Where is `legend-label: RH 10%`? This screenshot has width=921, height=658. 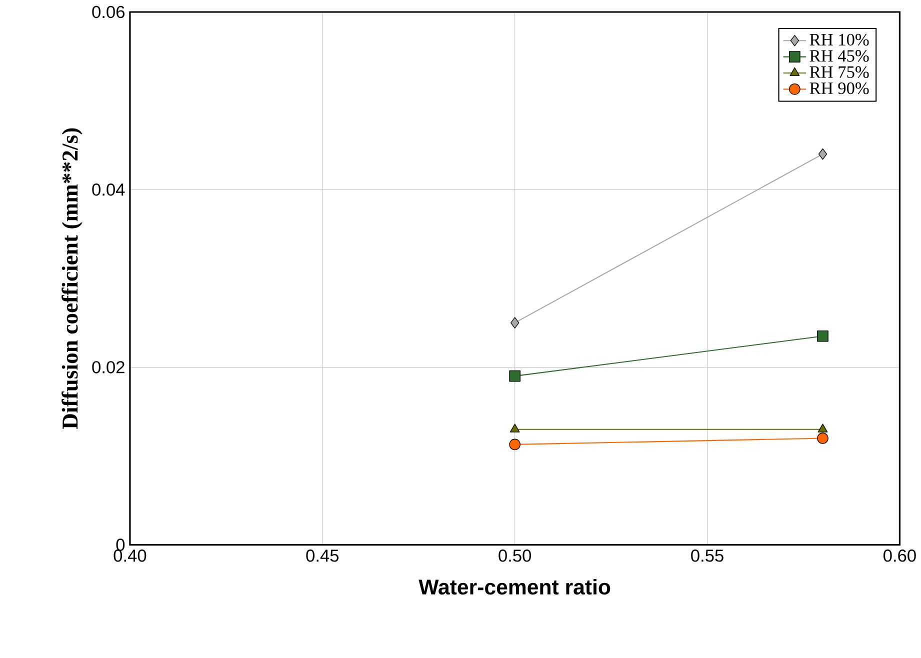
legend-label: RH 10% is located at coordinates (839, 40).